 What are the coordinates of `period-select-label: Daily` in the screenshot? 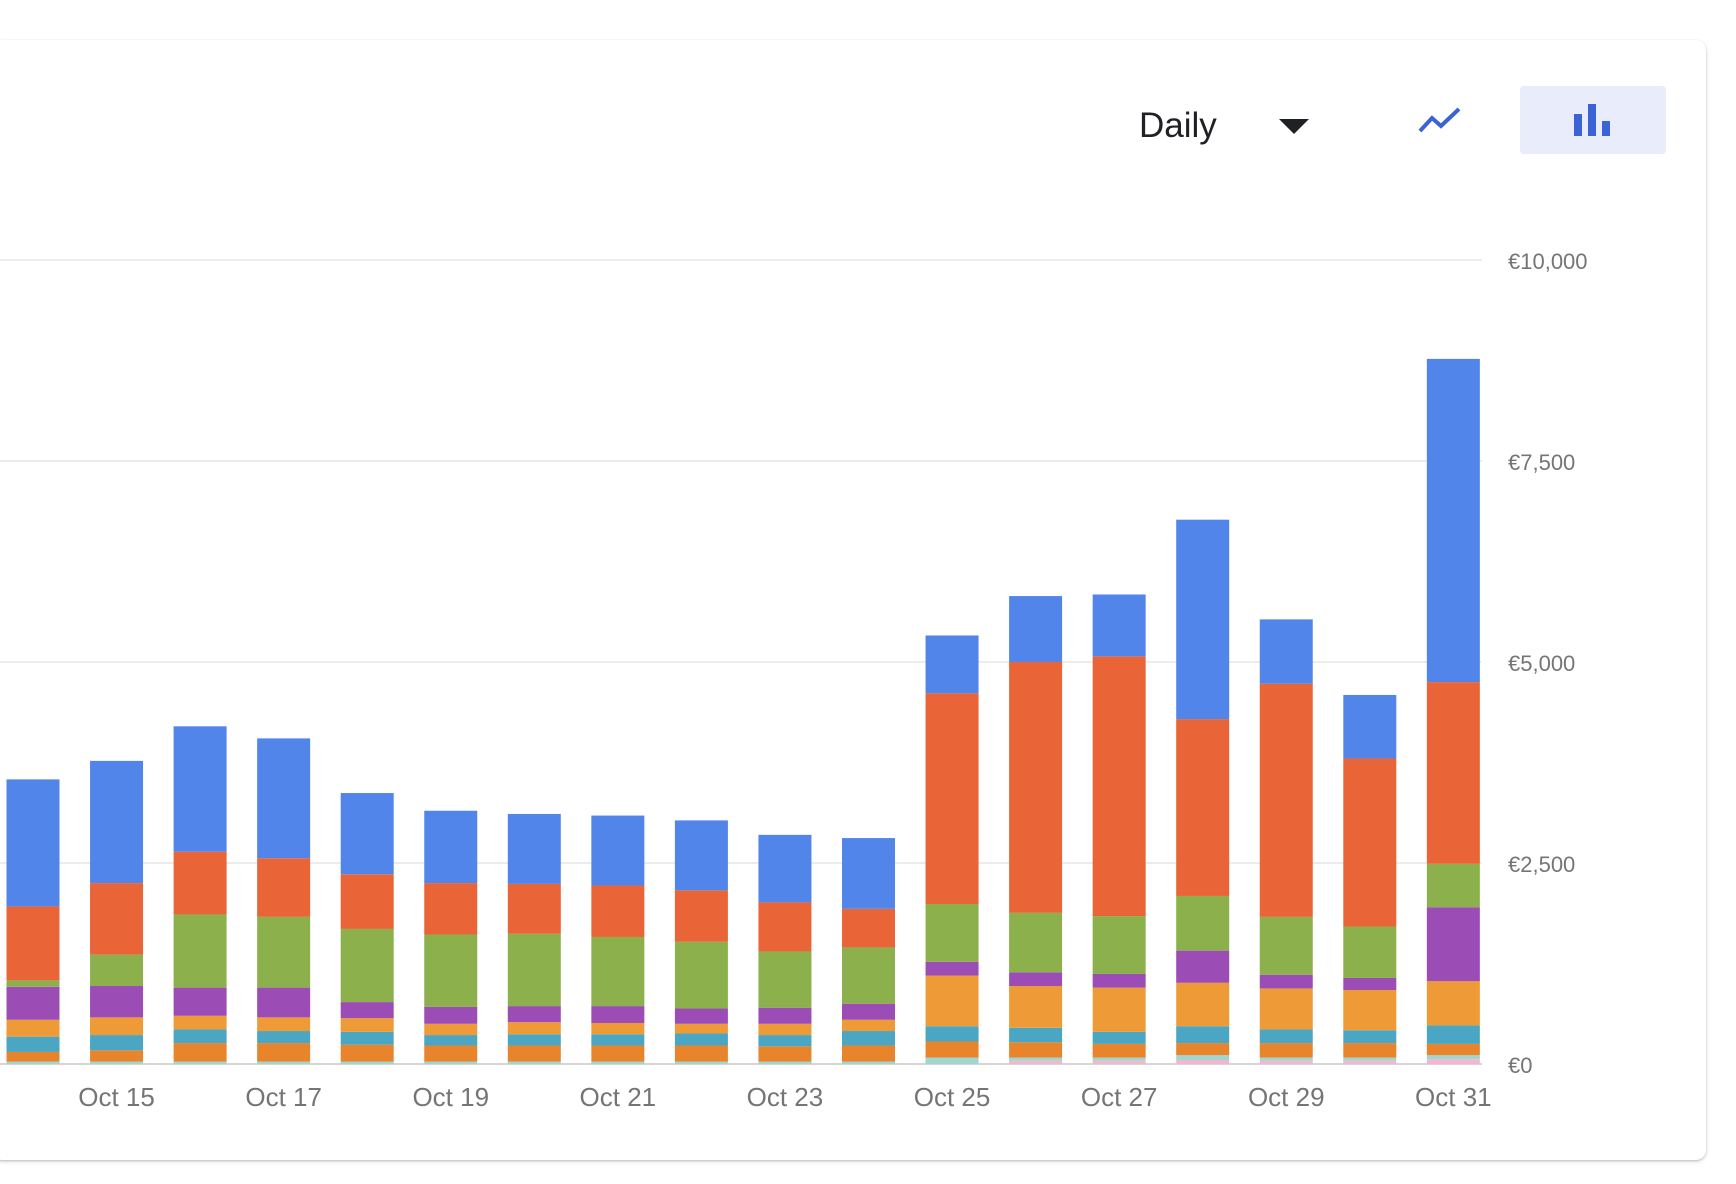 It's located at (1178, 125).